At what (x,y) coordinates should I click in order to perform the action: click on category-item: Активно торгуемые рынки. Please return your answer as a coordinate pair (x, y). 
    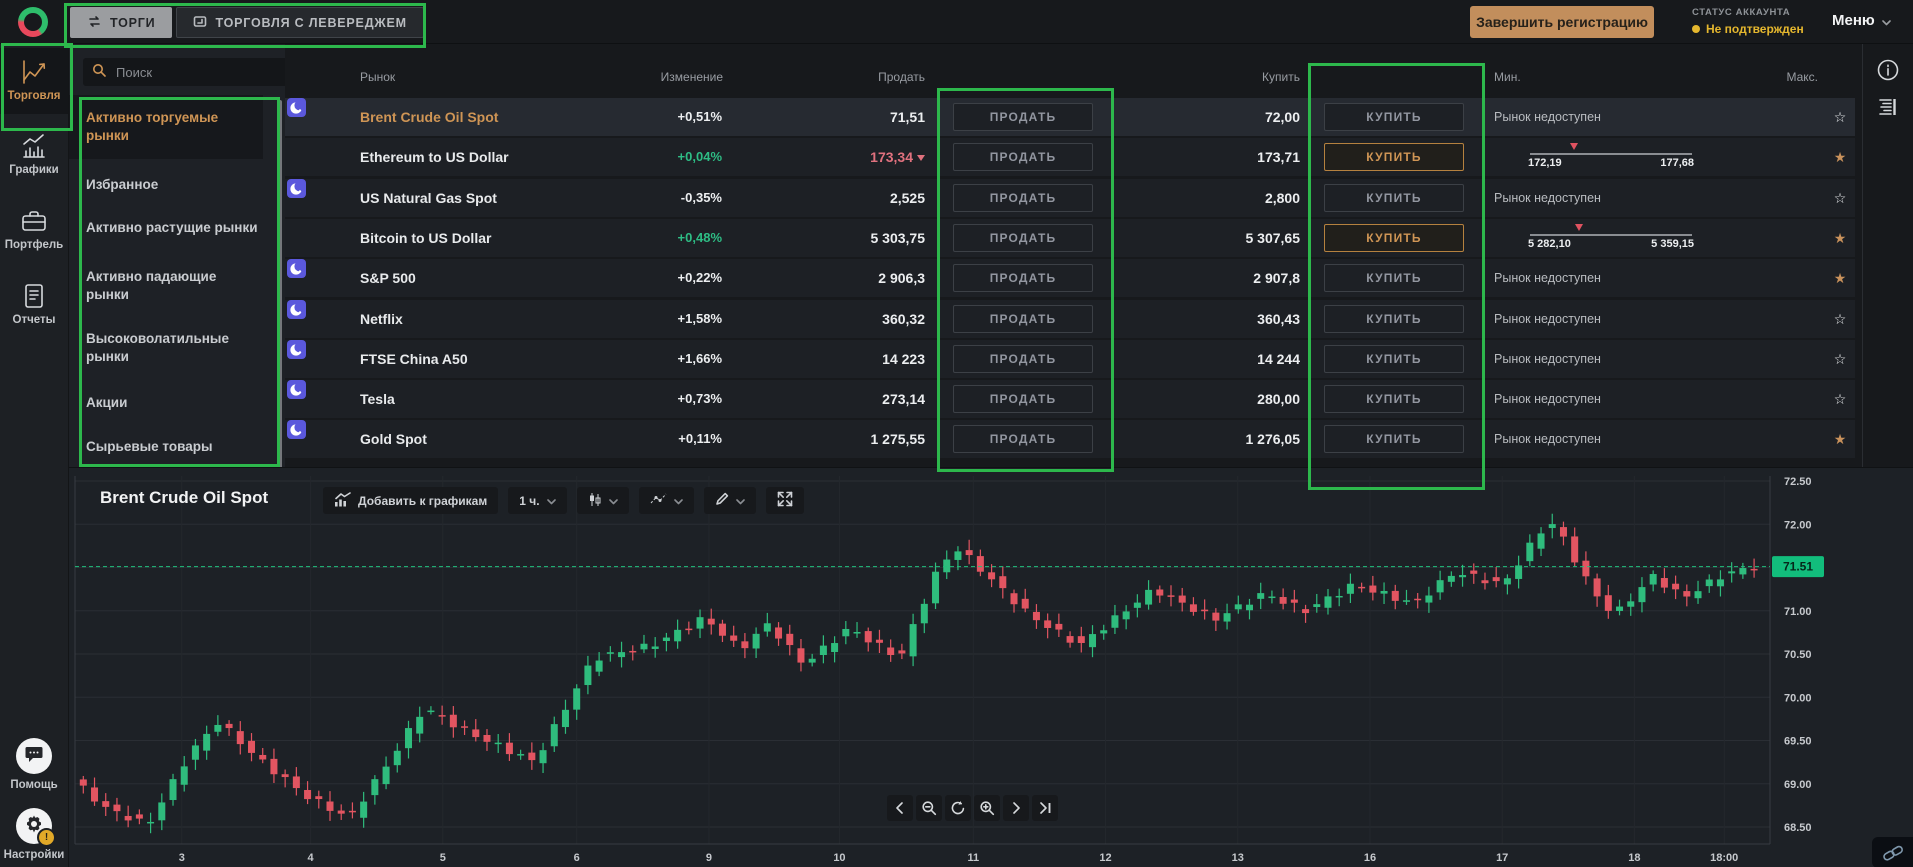
    Looking at the image, I should click on (165, 127).